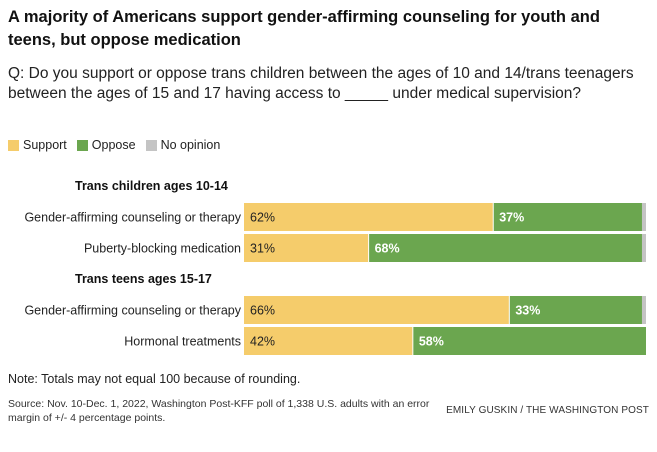 The width and height of the screenshot is (657, 452). I want to click on row-label: Hormonal treatments, so click(182, 342).